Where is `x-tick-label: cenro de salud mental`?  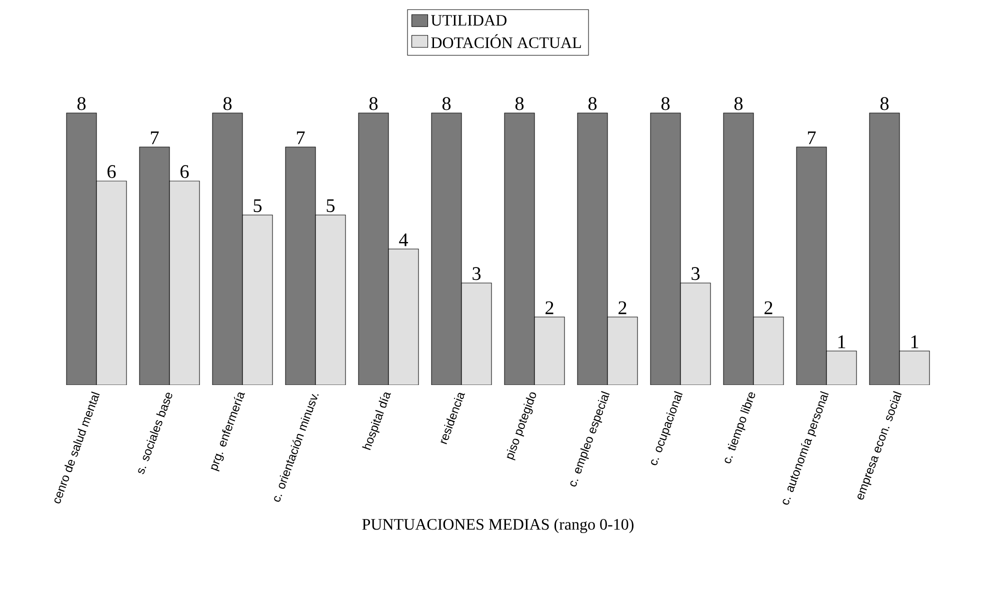
x-tick-label: cenro de salud mental is located at coordinates (77, 447).